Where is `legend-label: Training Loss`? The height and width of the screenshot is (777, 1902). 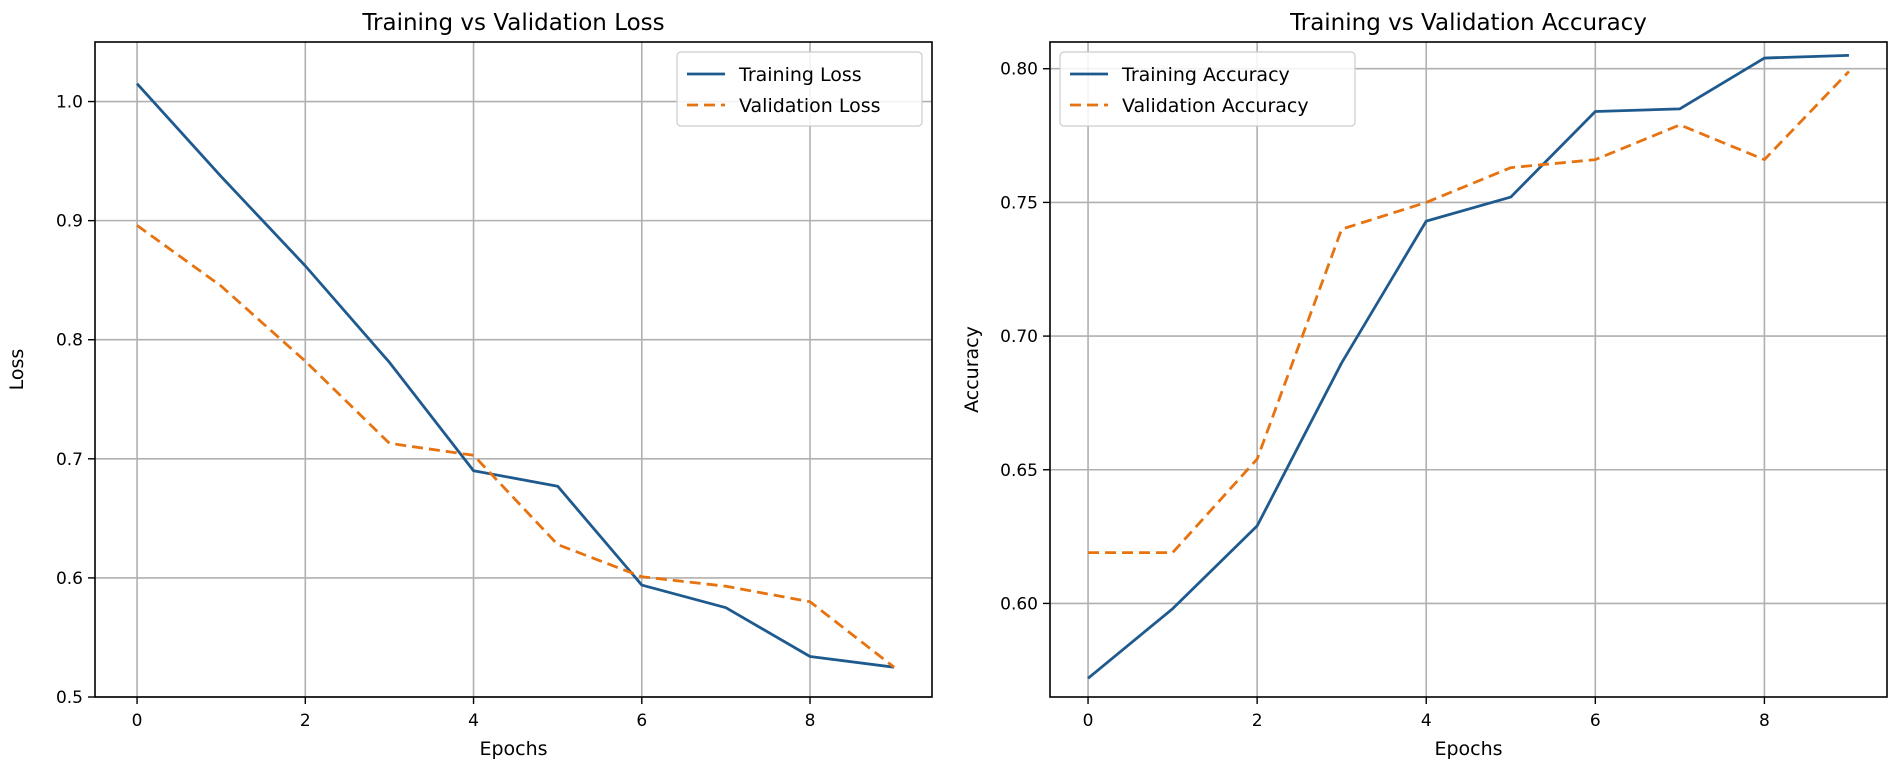
legend-label: Training Loss is located at coordinates (800, 75).